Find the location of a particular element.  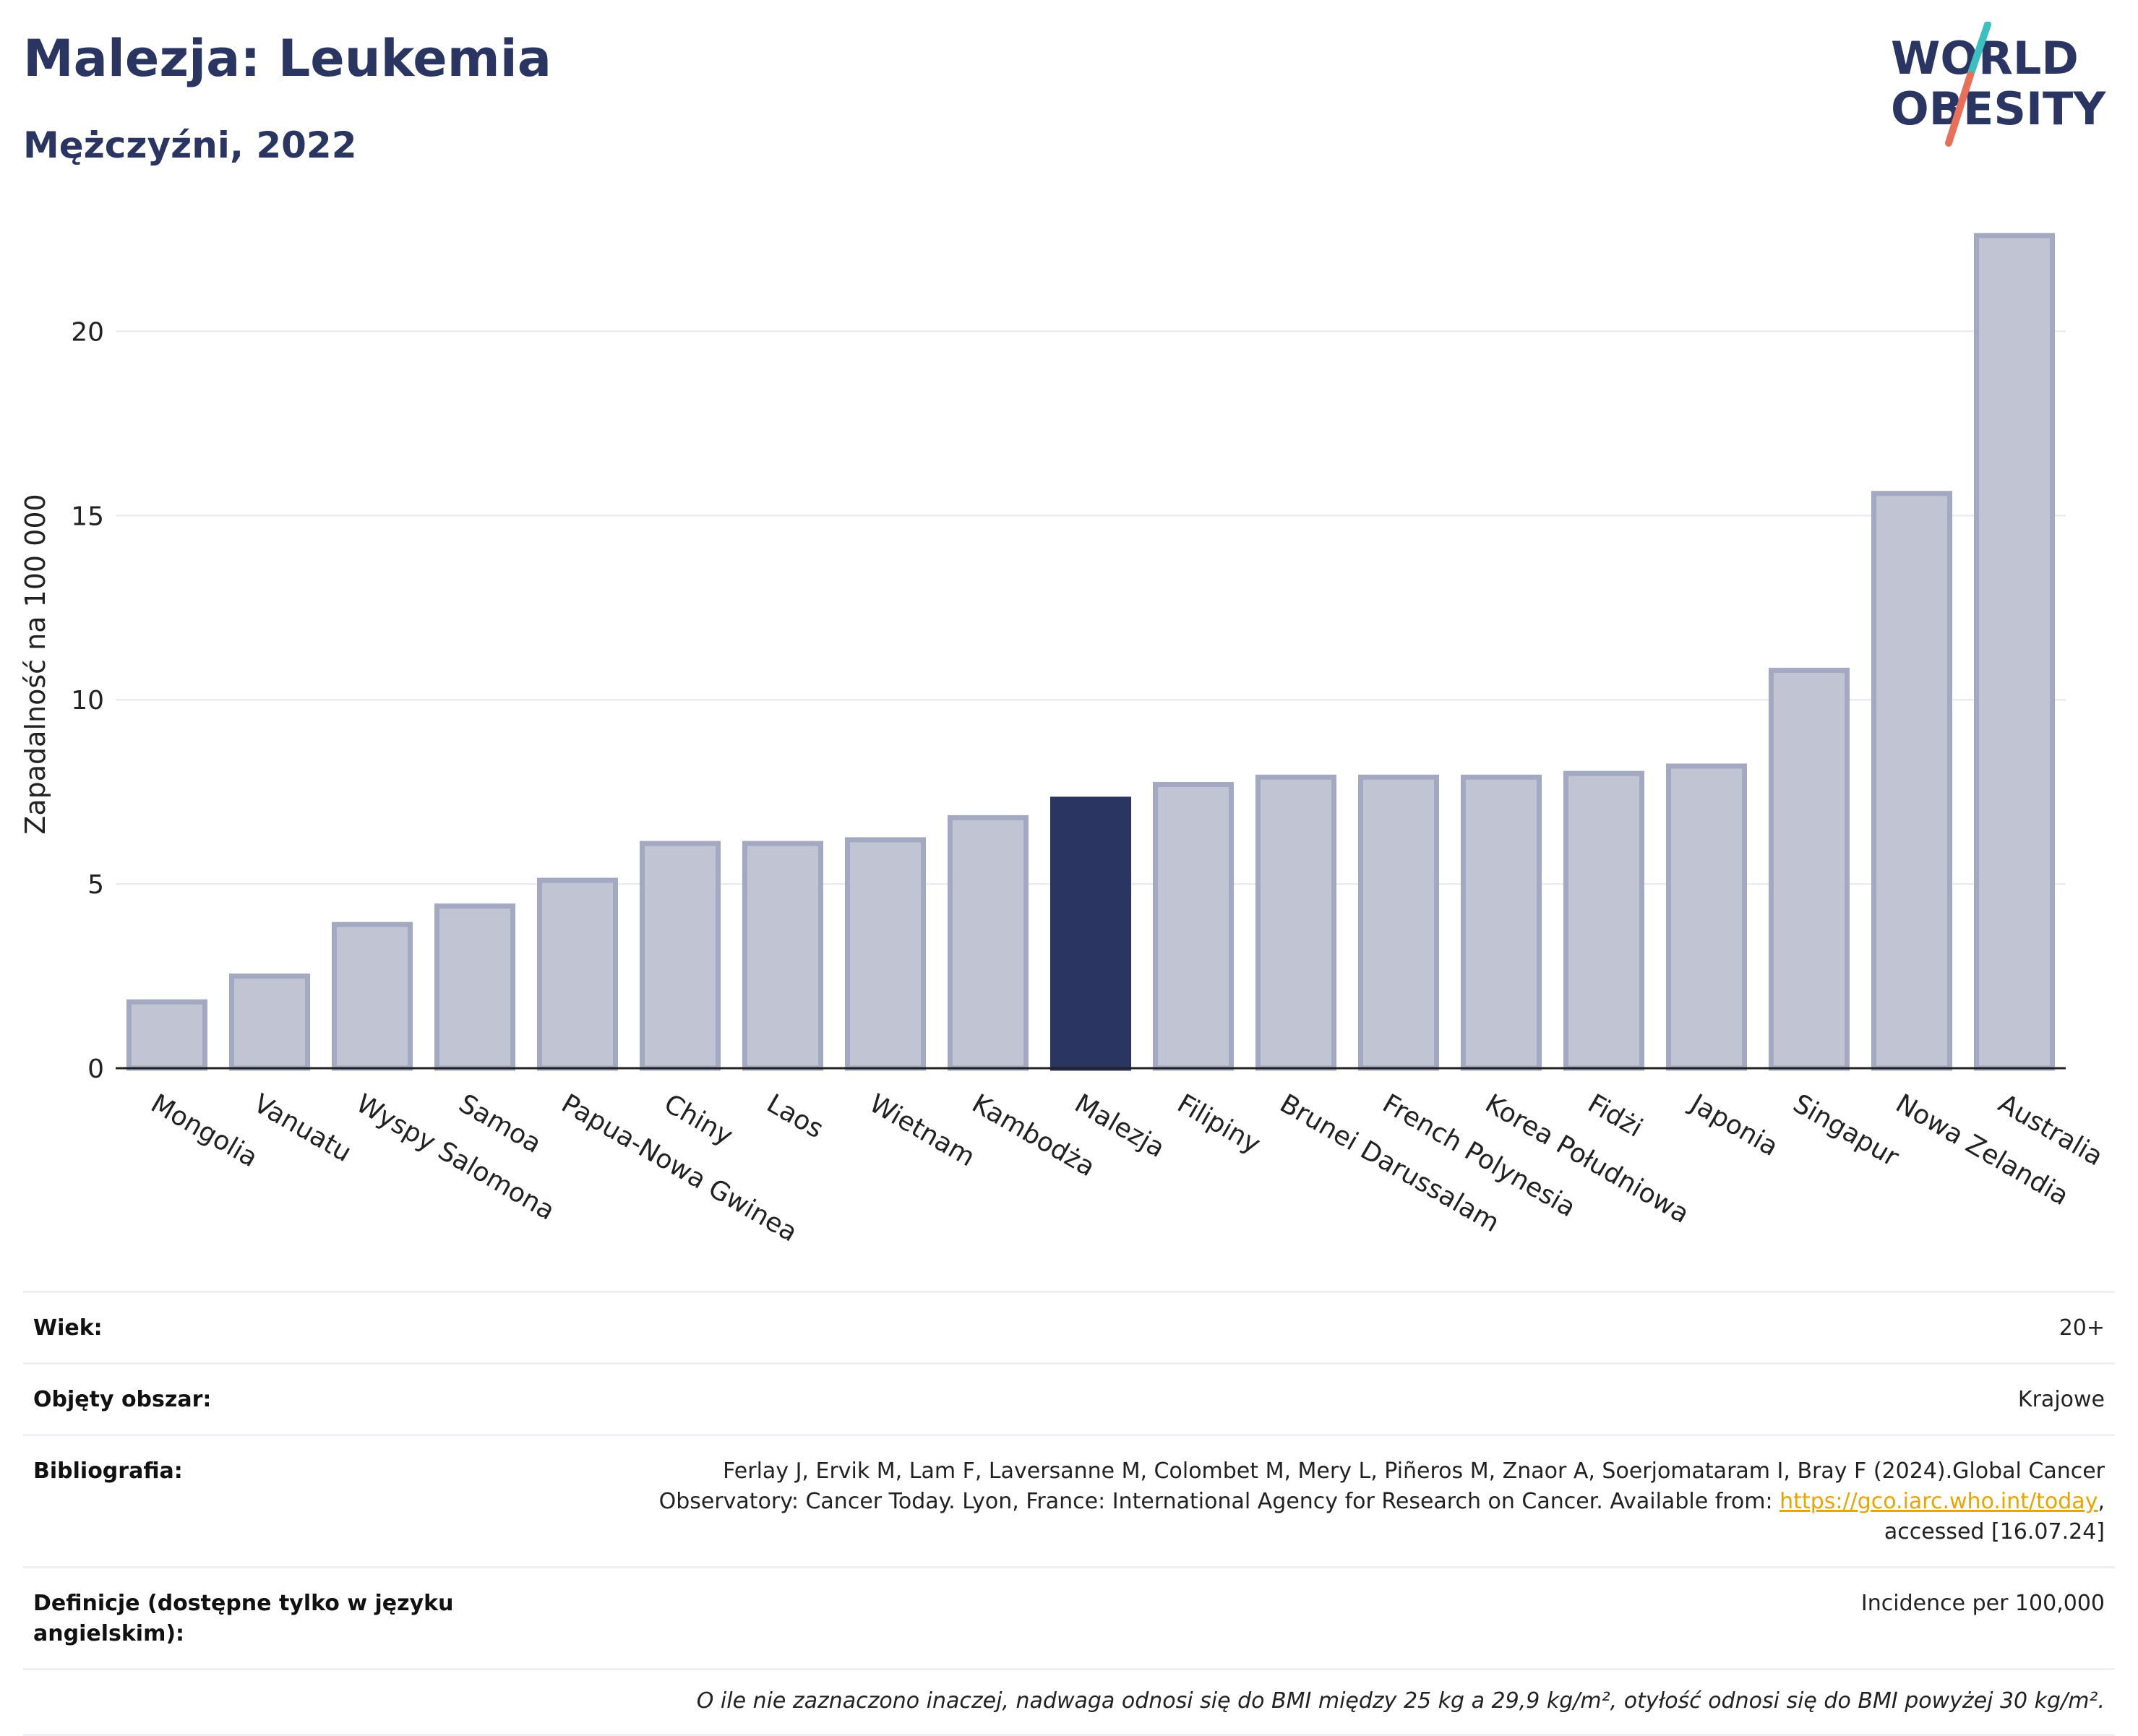

meta-value: Krajowe is located at coordinates (2061, 1399).